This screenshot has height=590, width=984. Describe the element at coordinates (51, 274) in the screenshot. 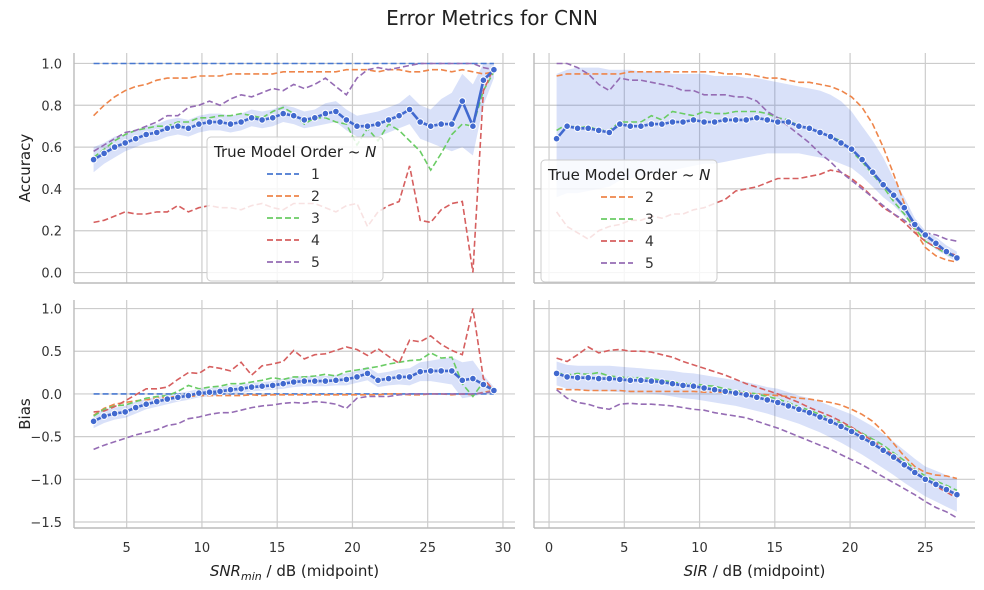

I see `y-tick-label: 0.0` at that location.